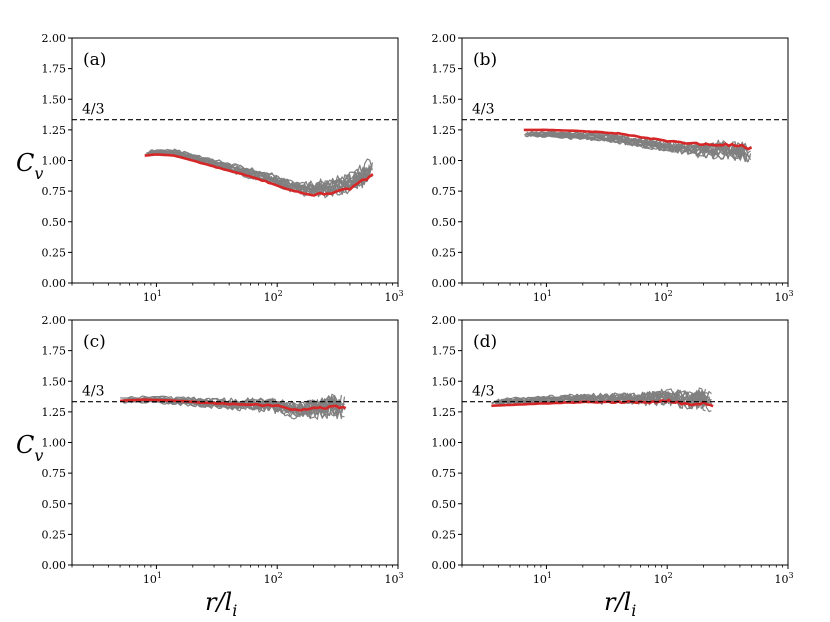 The width and height of the screenshot is (830, 622). Describe the element at coordinates (485, 342) in the screenshot. I see `panel-d-tag: (d)` at that location.